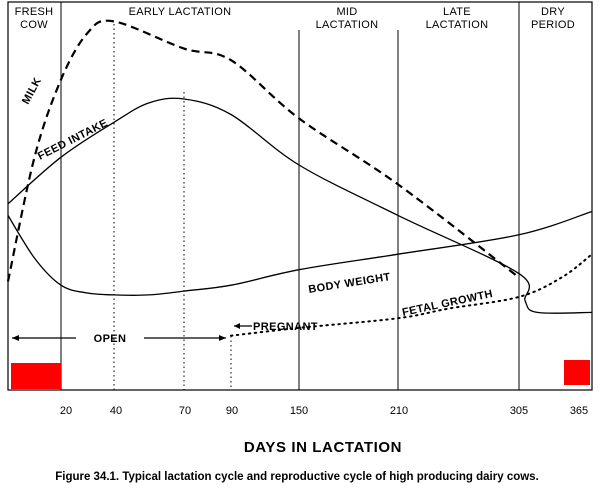 The image size is (600, 492). I want to click on x-axis-title: DAYS IN LACTATION, so click(323, 447).